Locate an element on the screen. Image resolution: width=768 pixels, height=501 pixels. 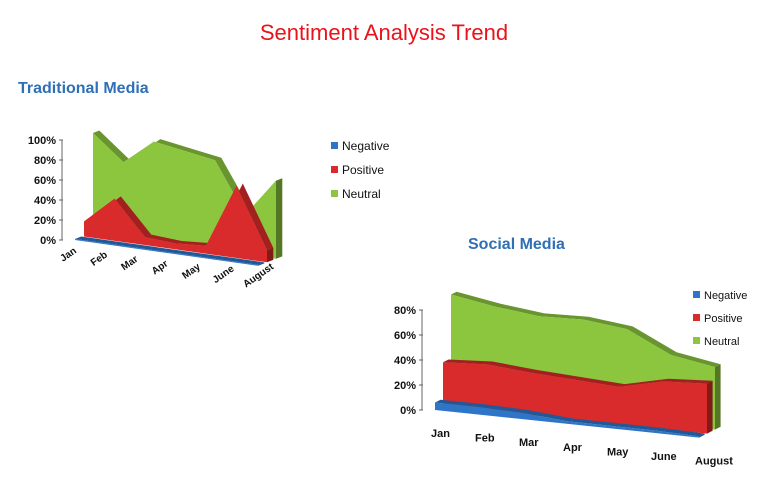
social-neutral-top-edge is located at coordinates (586, 329).